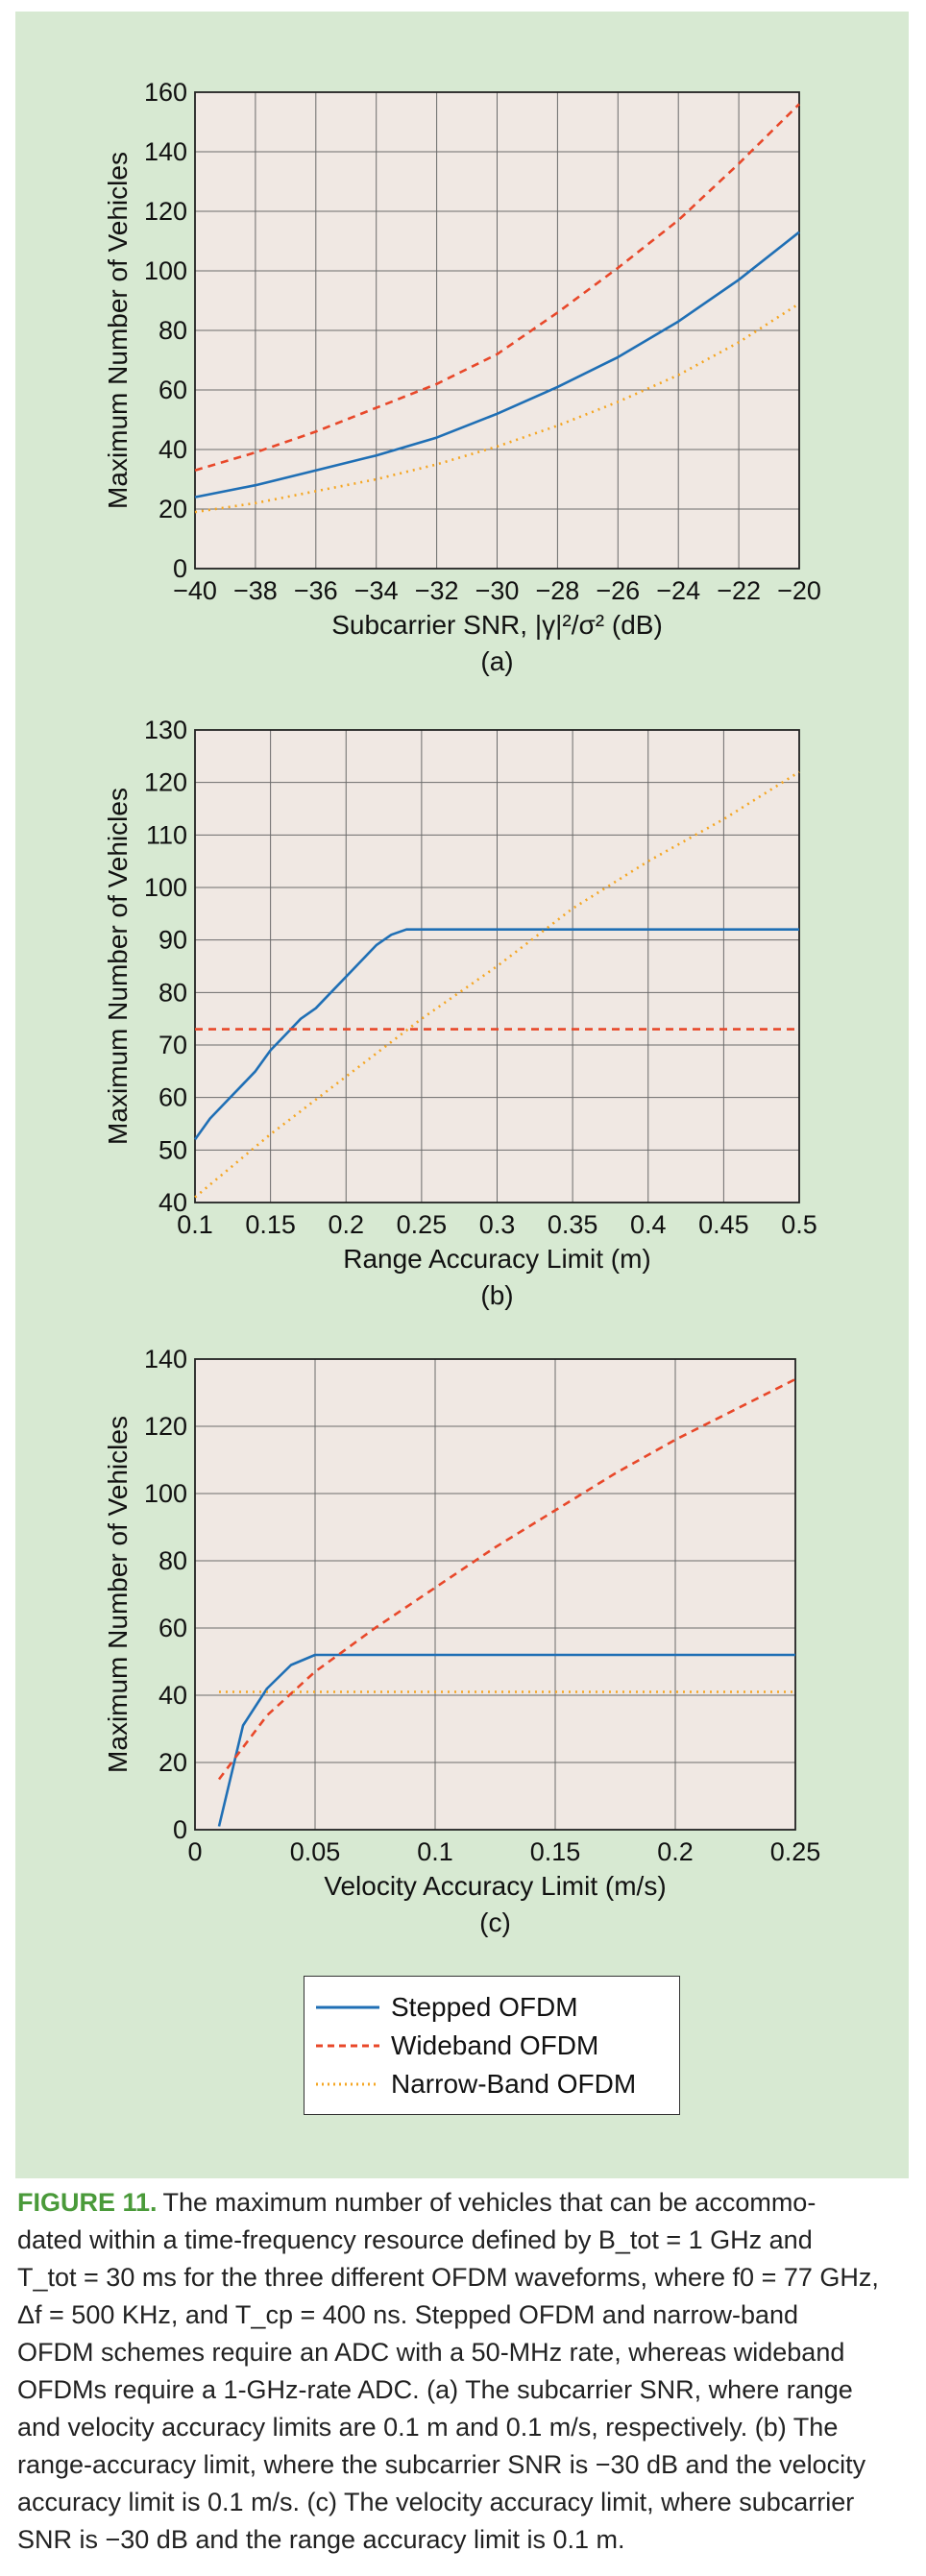 The width and height of the screenshot is (926, 2576). What do you see at coordinates (495, 1922) in the screenshot?
I see `panel-label: (c)` at bounding box center [495, 1922].